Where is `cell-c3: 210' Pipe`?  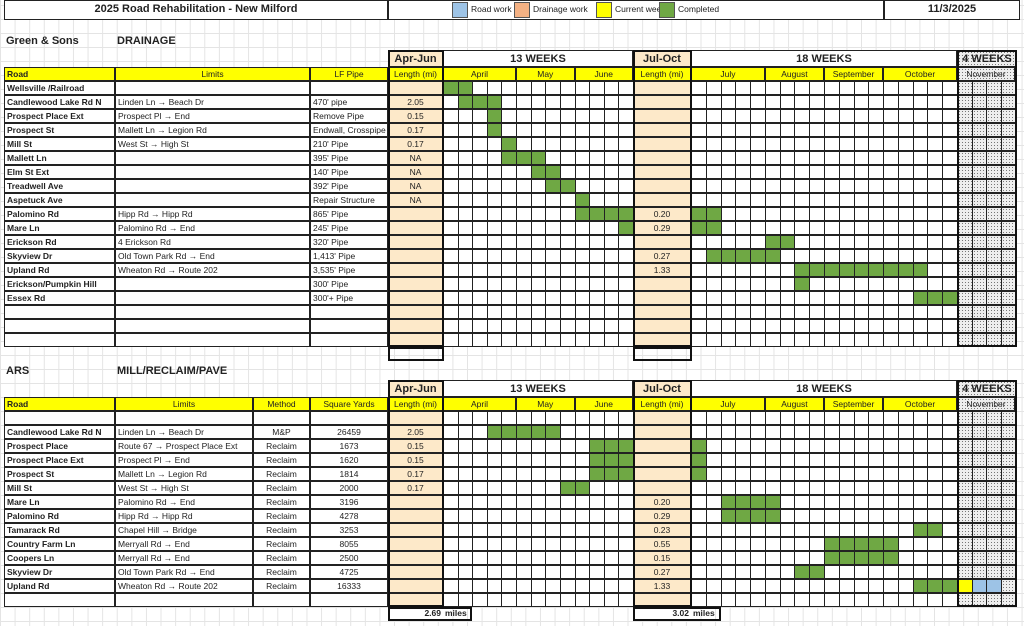 cell-c3: 210' Pipe is located at coordinates (349, 144).